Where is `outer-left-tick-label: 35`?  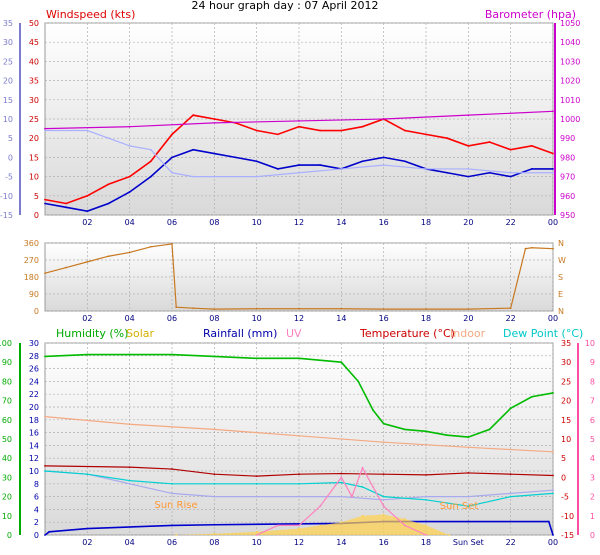
outer-left-tick-label: 35 is located at coordinates (8, 23).